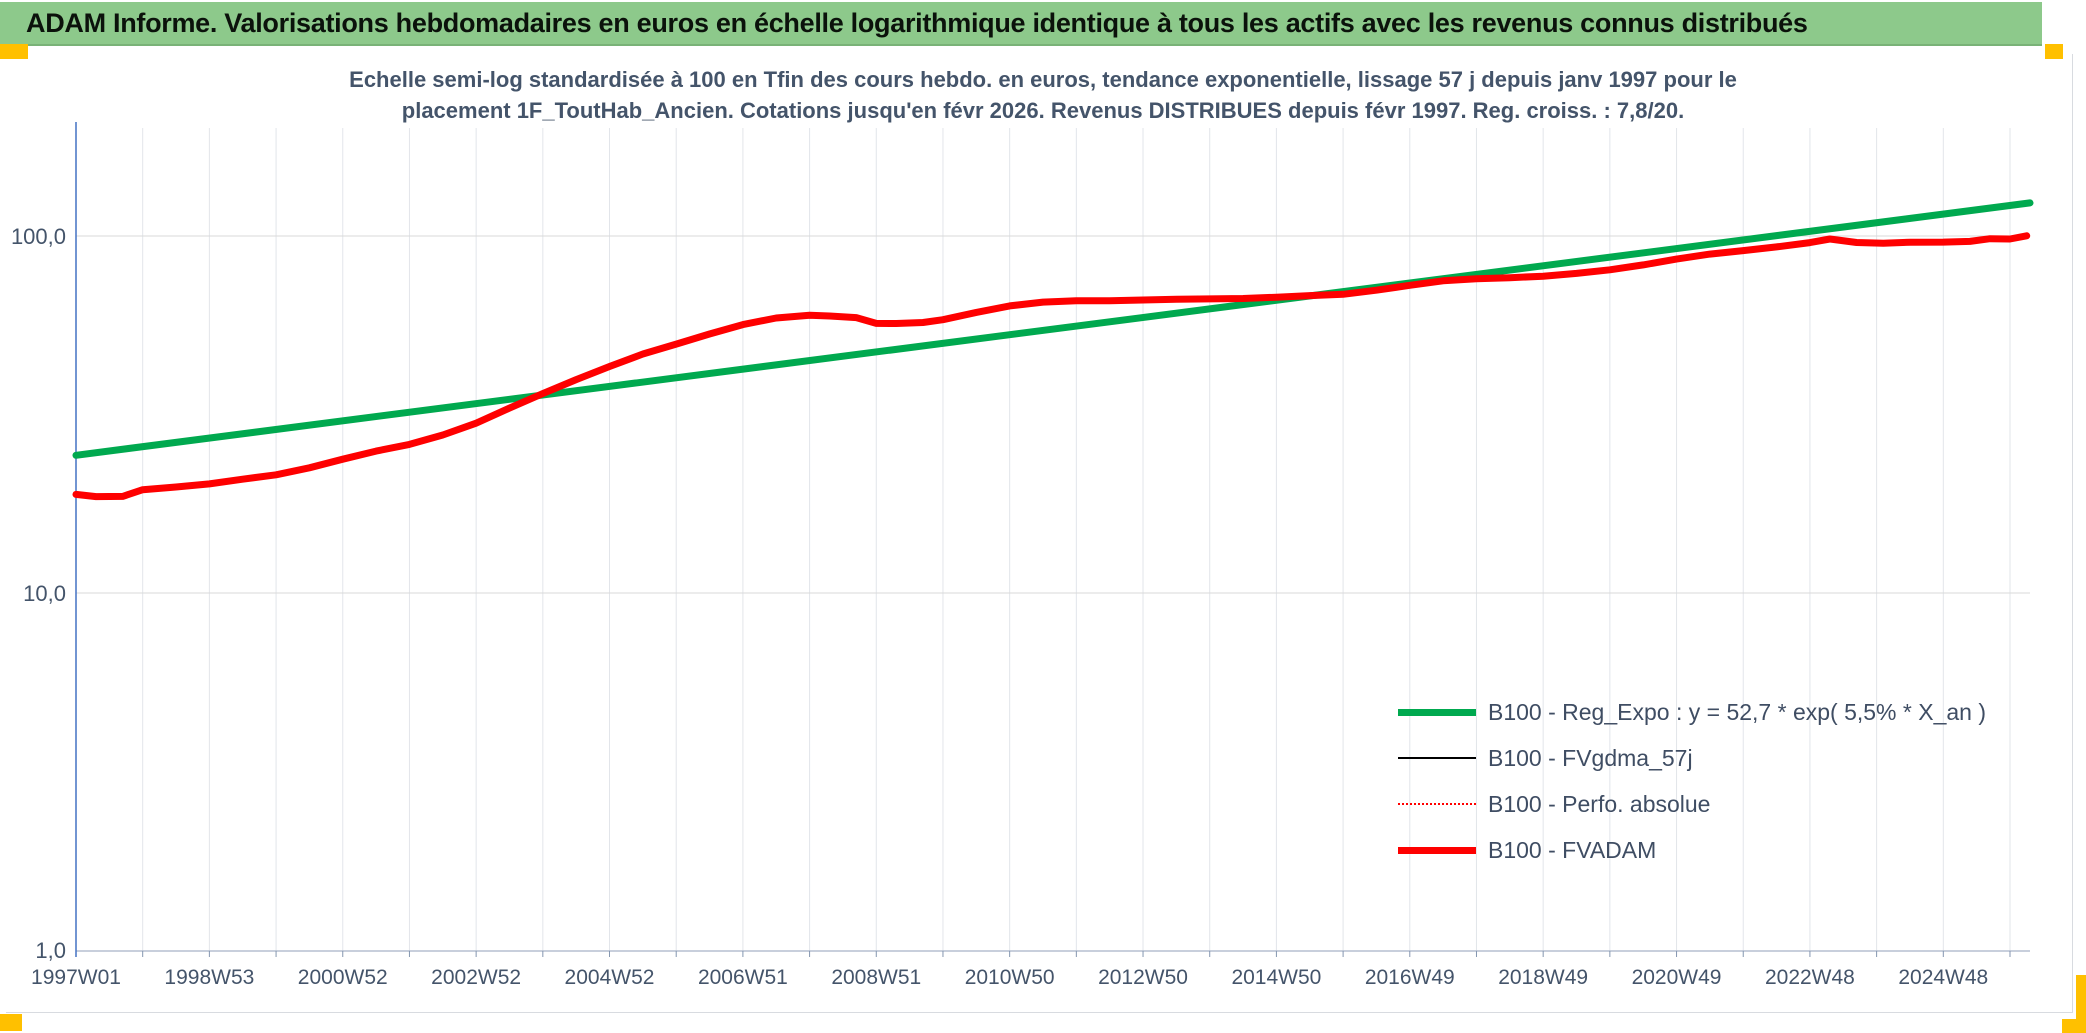  I want to click on legend-entry-3: B100 - FVADAM, so click(1692, 850).